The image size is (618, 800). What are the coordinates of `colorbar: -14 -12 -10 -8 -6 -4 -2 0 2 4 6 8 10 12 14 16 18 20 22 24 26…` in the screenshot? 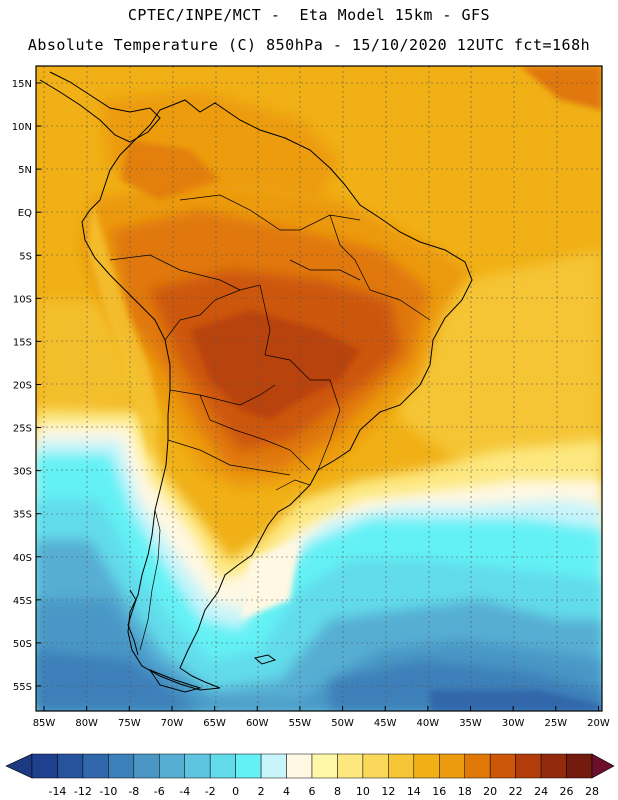 It's located at (310, 775).